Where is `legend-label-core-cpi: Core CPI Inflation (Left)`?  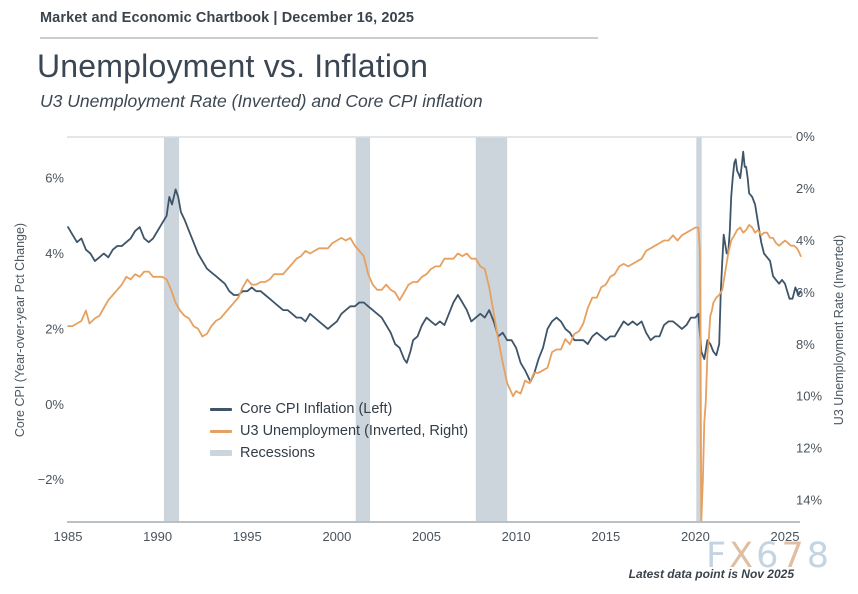
legend-label-core-cpi: Core CPI Inflation (Left) is located at coordinates (316, 409).